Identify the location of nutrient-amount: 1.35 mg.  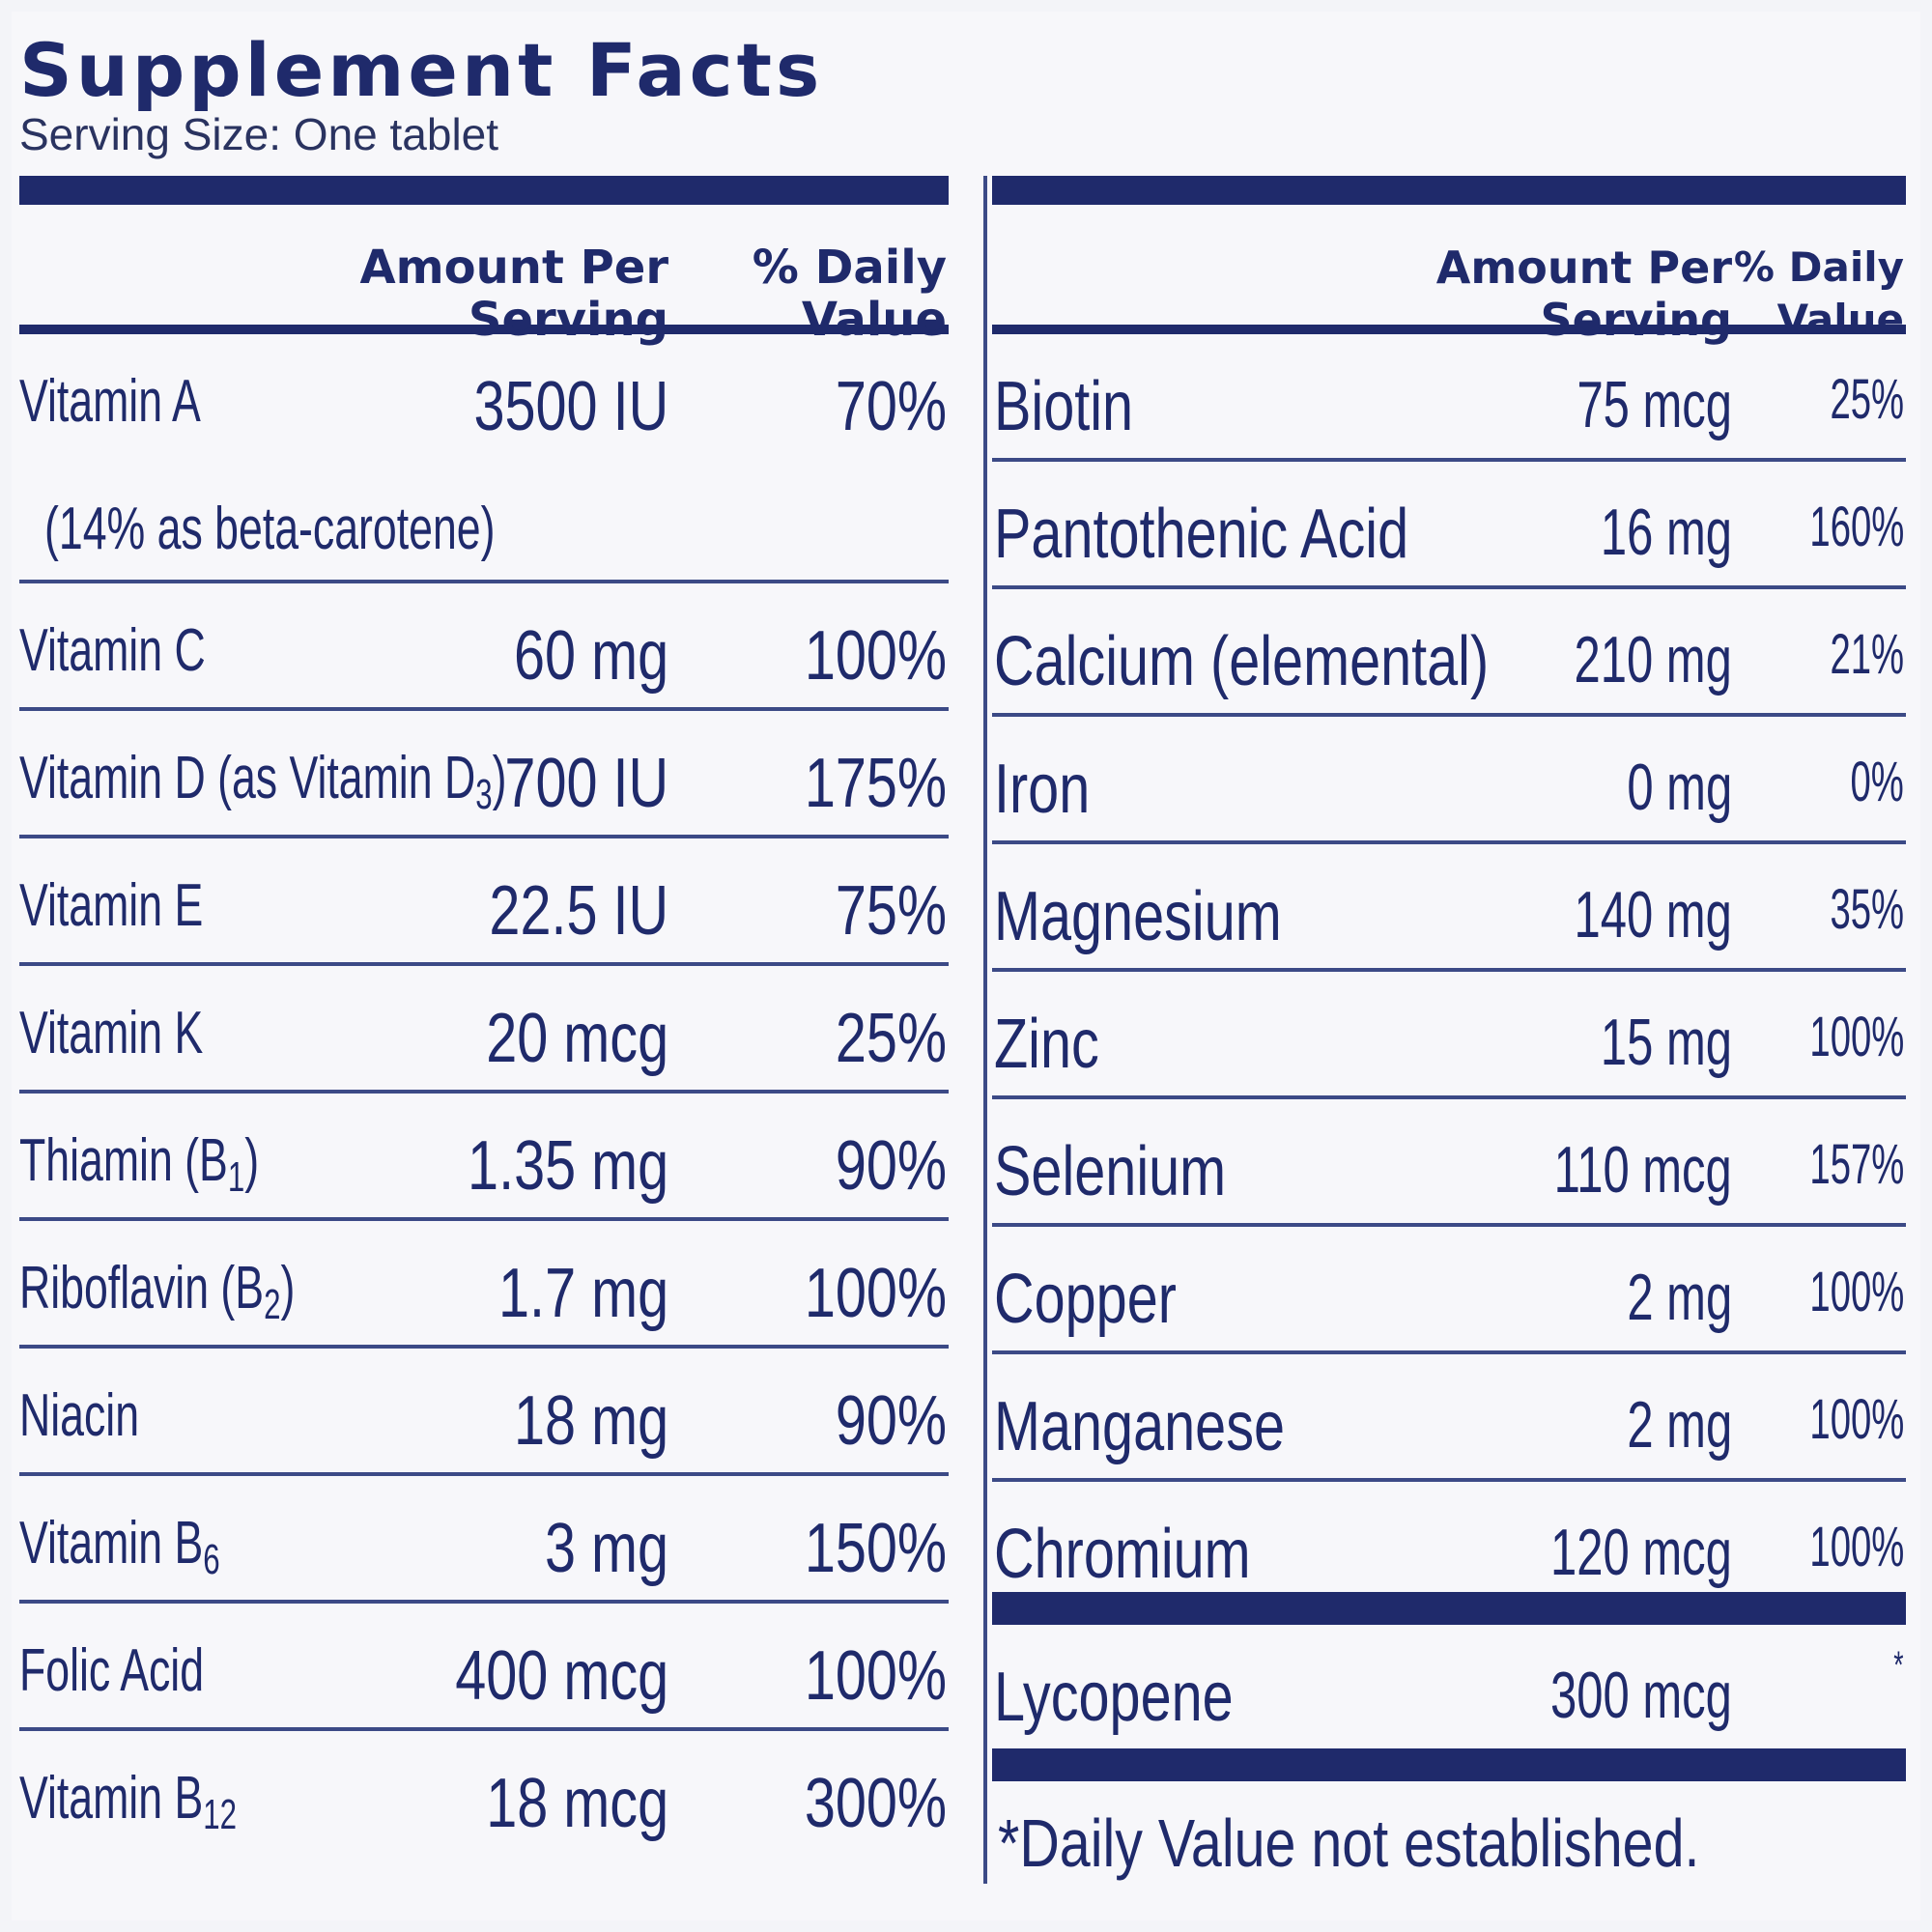
(567, 1166).